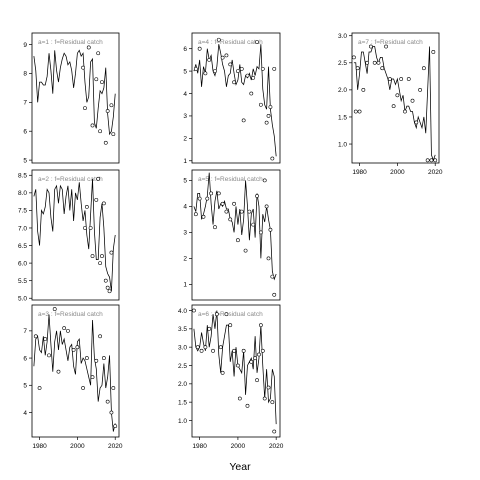  I want to click on panel-title: a=5 : f=Residual catch, so click(230, 179).